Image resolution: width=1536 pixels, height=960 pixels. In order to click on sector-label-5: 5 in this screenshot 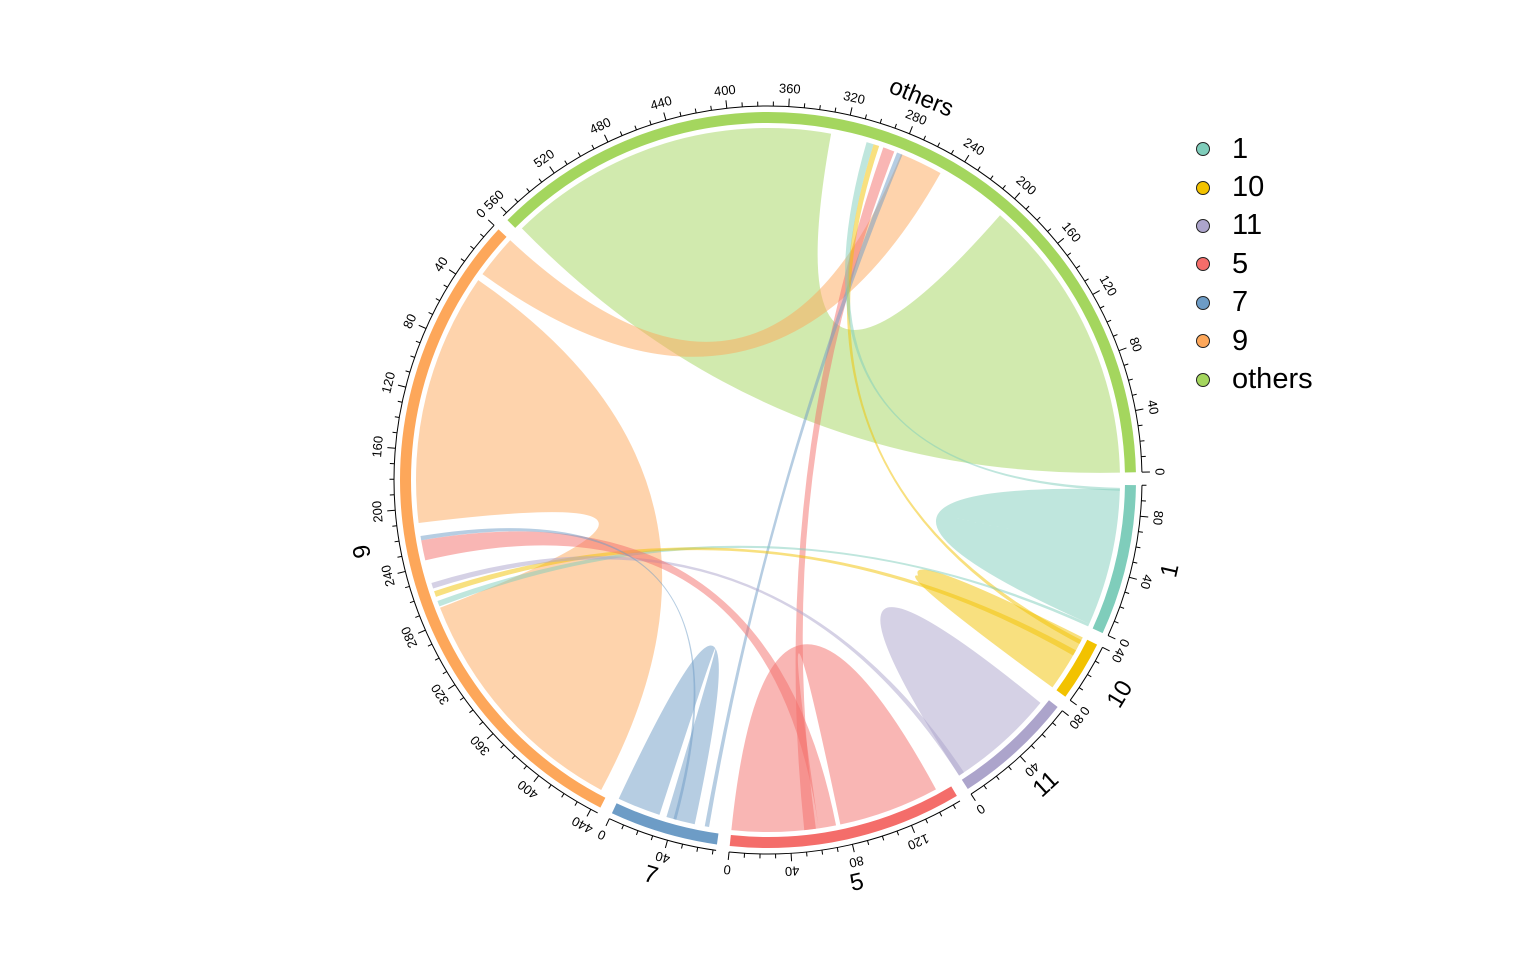, I will do `click(856, 882)`.